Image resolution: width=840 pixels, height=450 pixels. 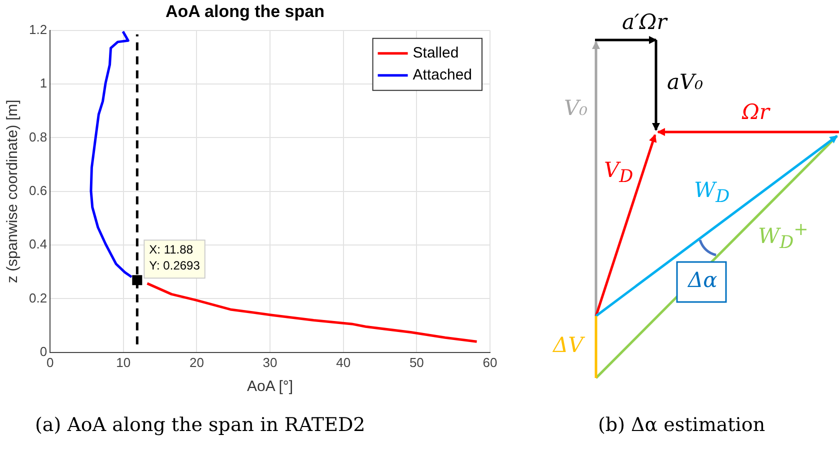 I want to click on y-tick-label: 0.2, so click(x=38, y=298).